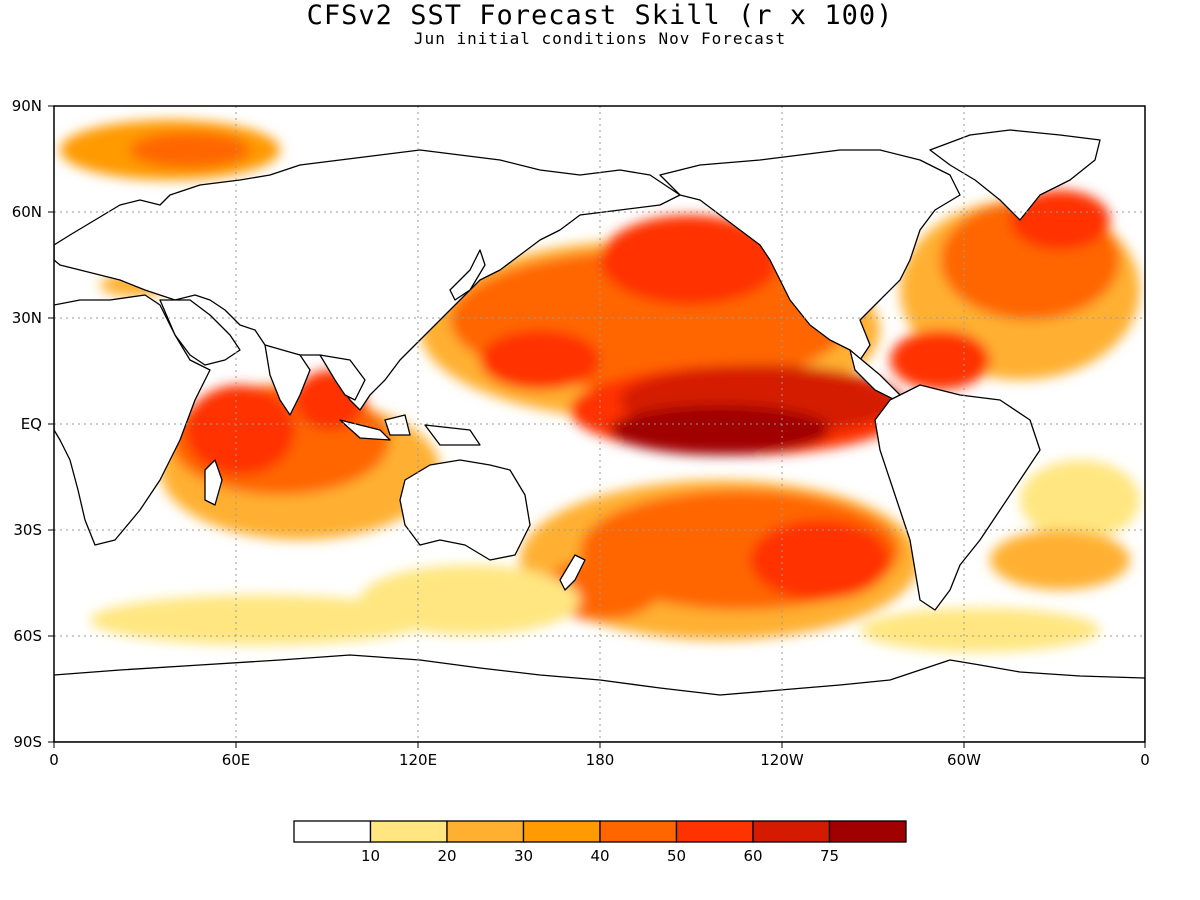  I want to click on legend-label: 20, so click(446, 856).